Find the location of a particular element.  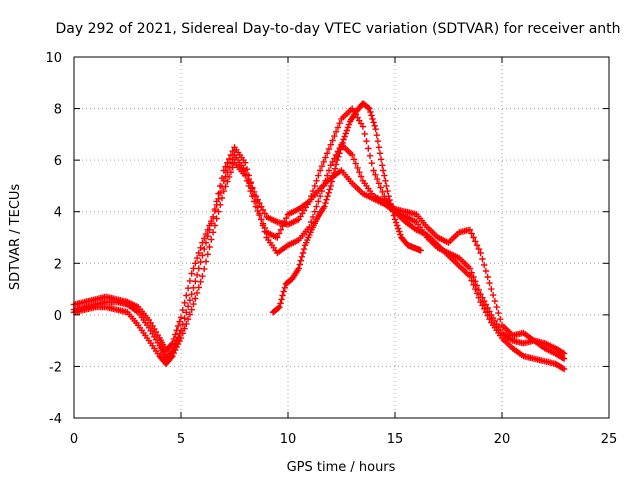

y-tick-label: -2 is located at coordinates (55, 367).